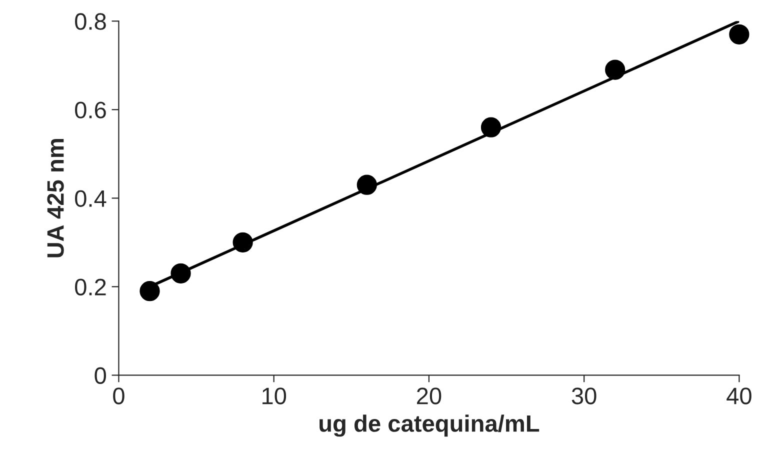 This screenshot has width=766, height=469. I want to click on y-tick-label: 0, so click(100, 375).